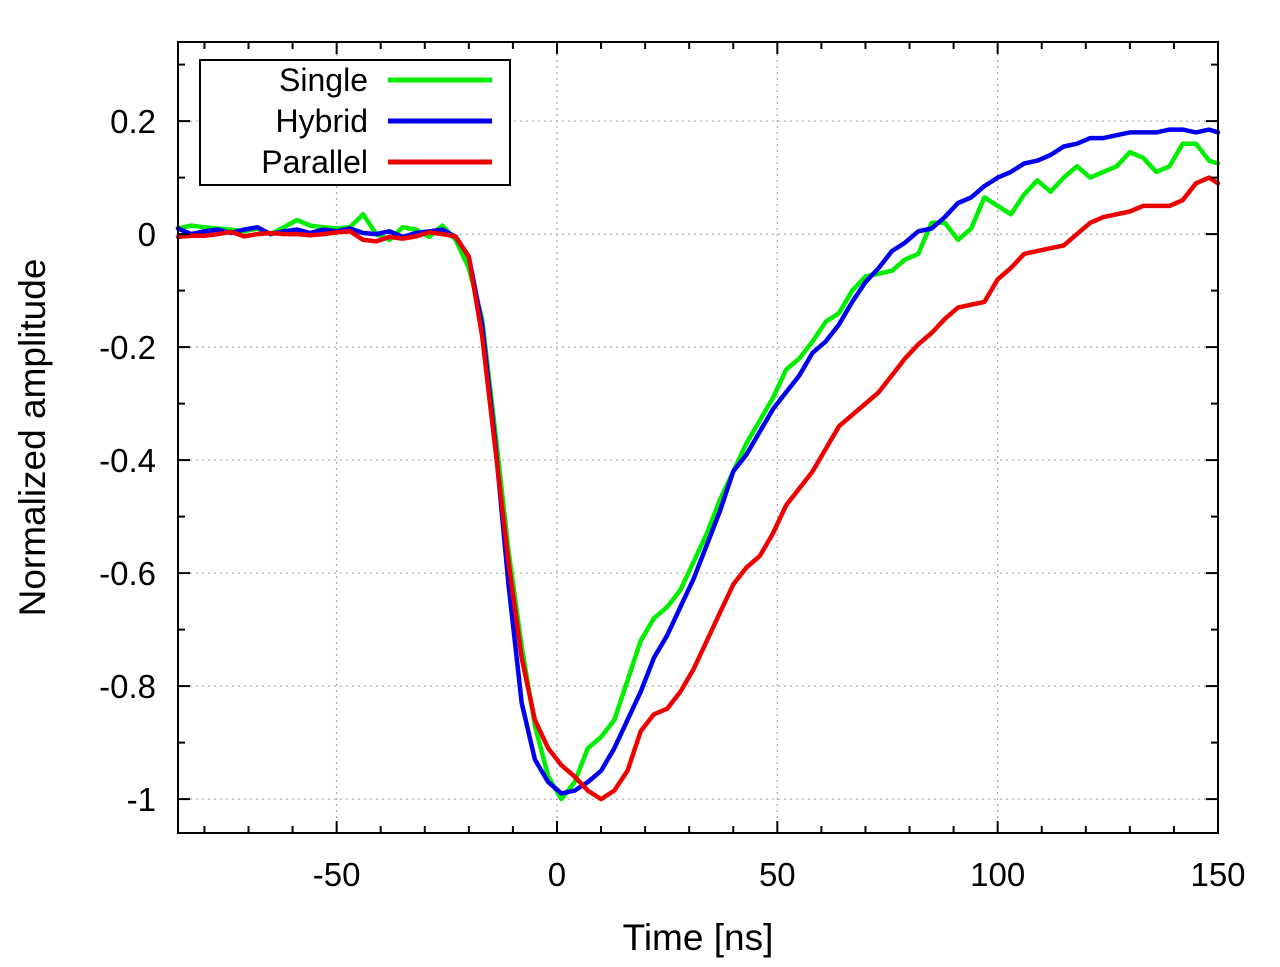 This screenshot has height=967, width=1280. Describe the element at coordinates (127, 460) in the screenshot. I see `y-tick-label: -0.4` at that location.